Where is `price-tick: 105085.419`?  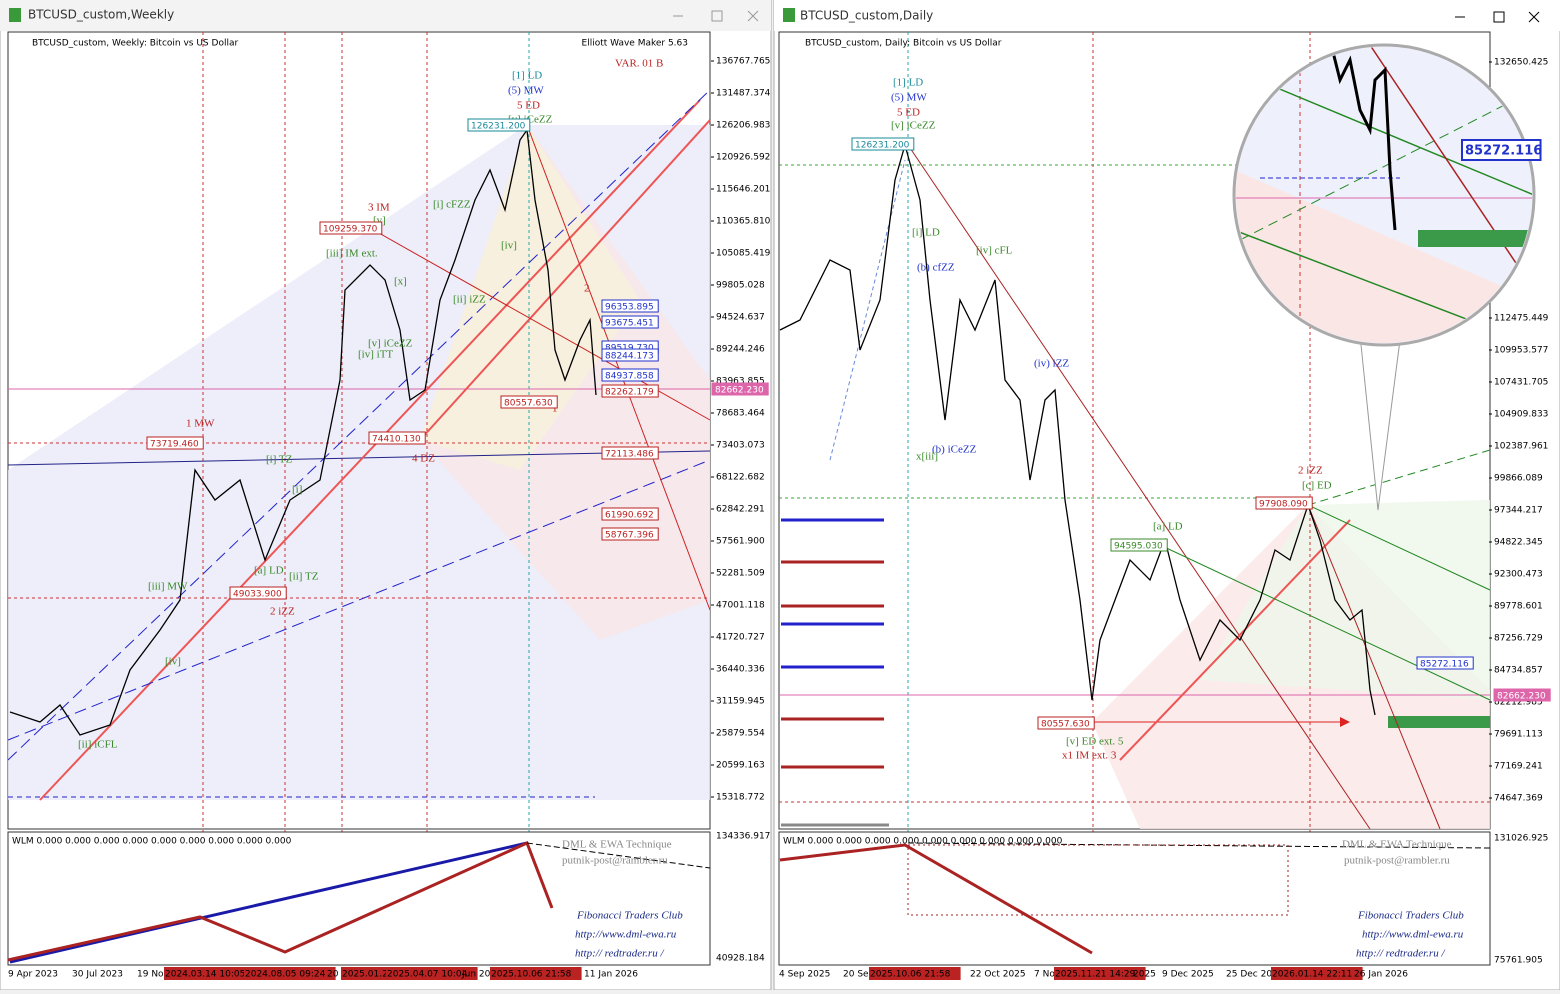 price-tick: 105085.419 is located at coordinates (743, 254).